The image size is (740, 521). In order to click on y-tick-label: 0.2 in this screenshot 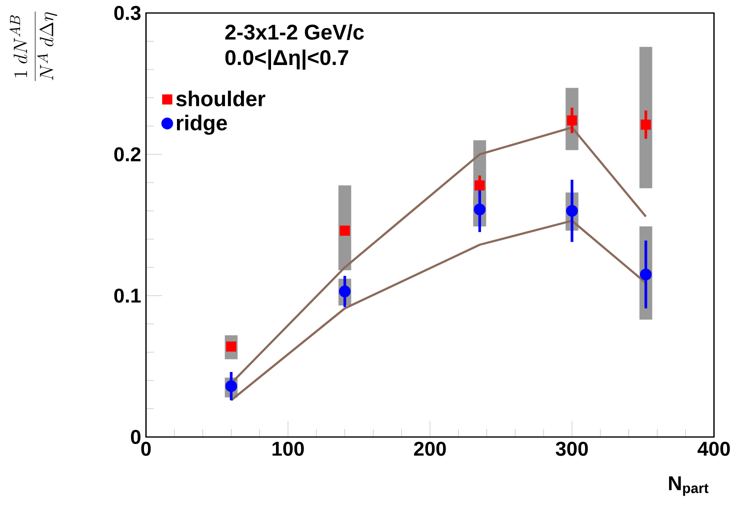, I will do `click(127, 154)`.